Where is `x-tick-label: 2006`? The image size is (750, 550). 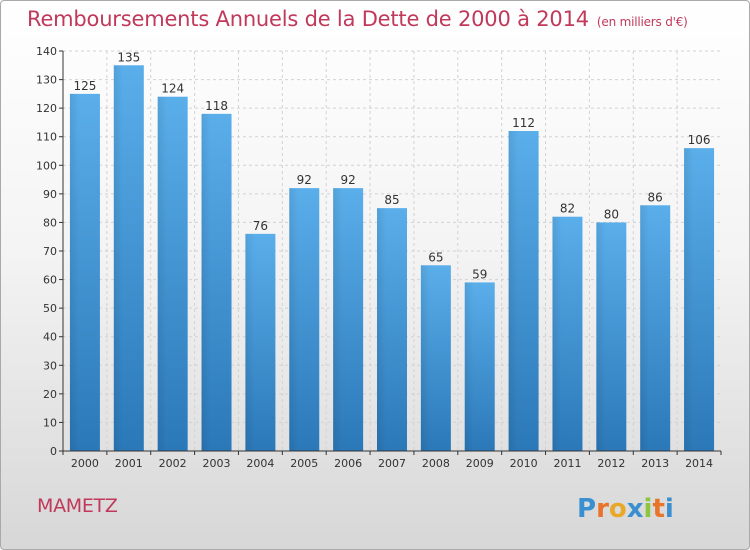 x-tick-label: 2006 is located at coordinates (348, 463).